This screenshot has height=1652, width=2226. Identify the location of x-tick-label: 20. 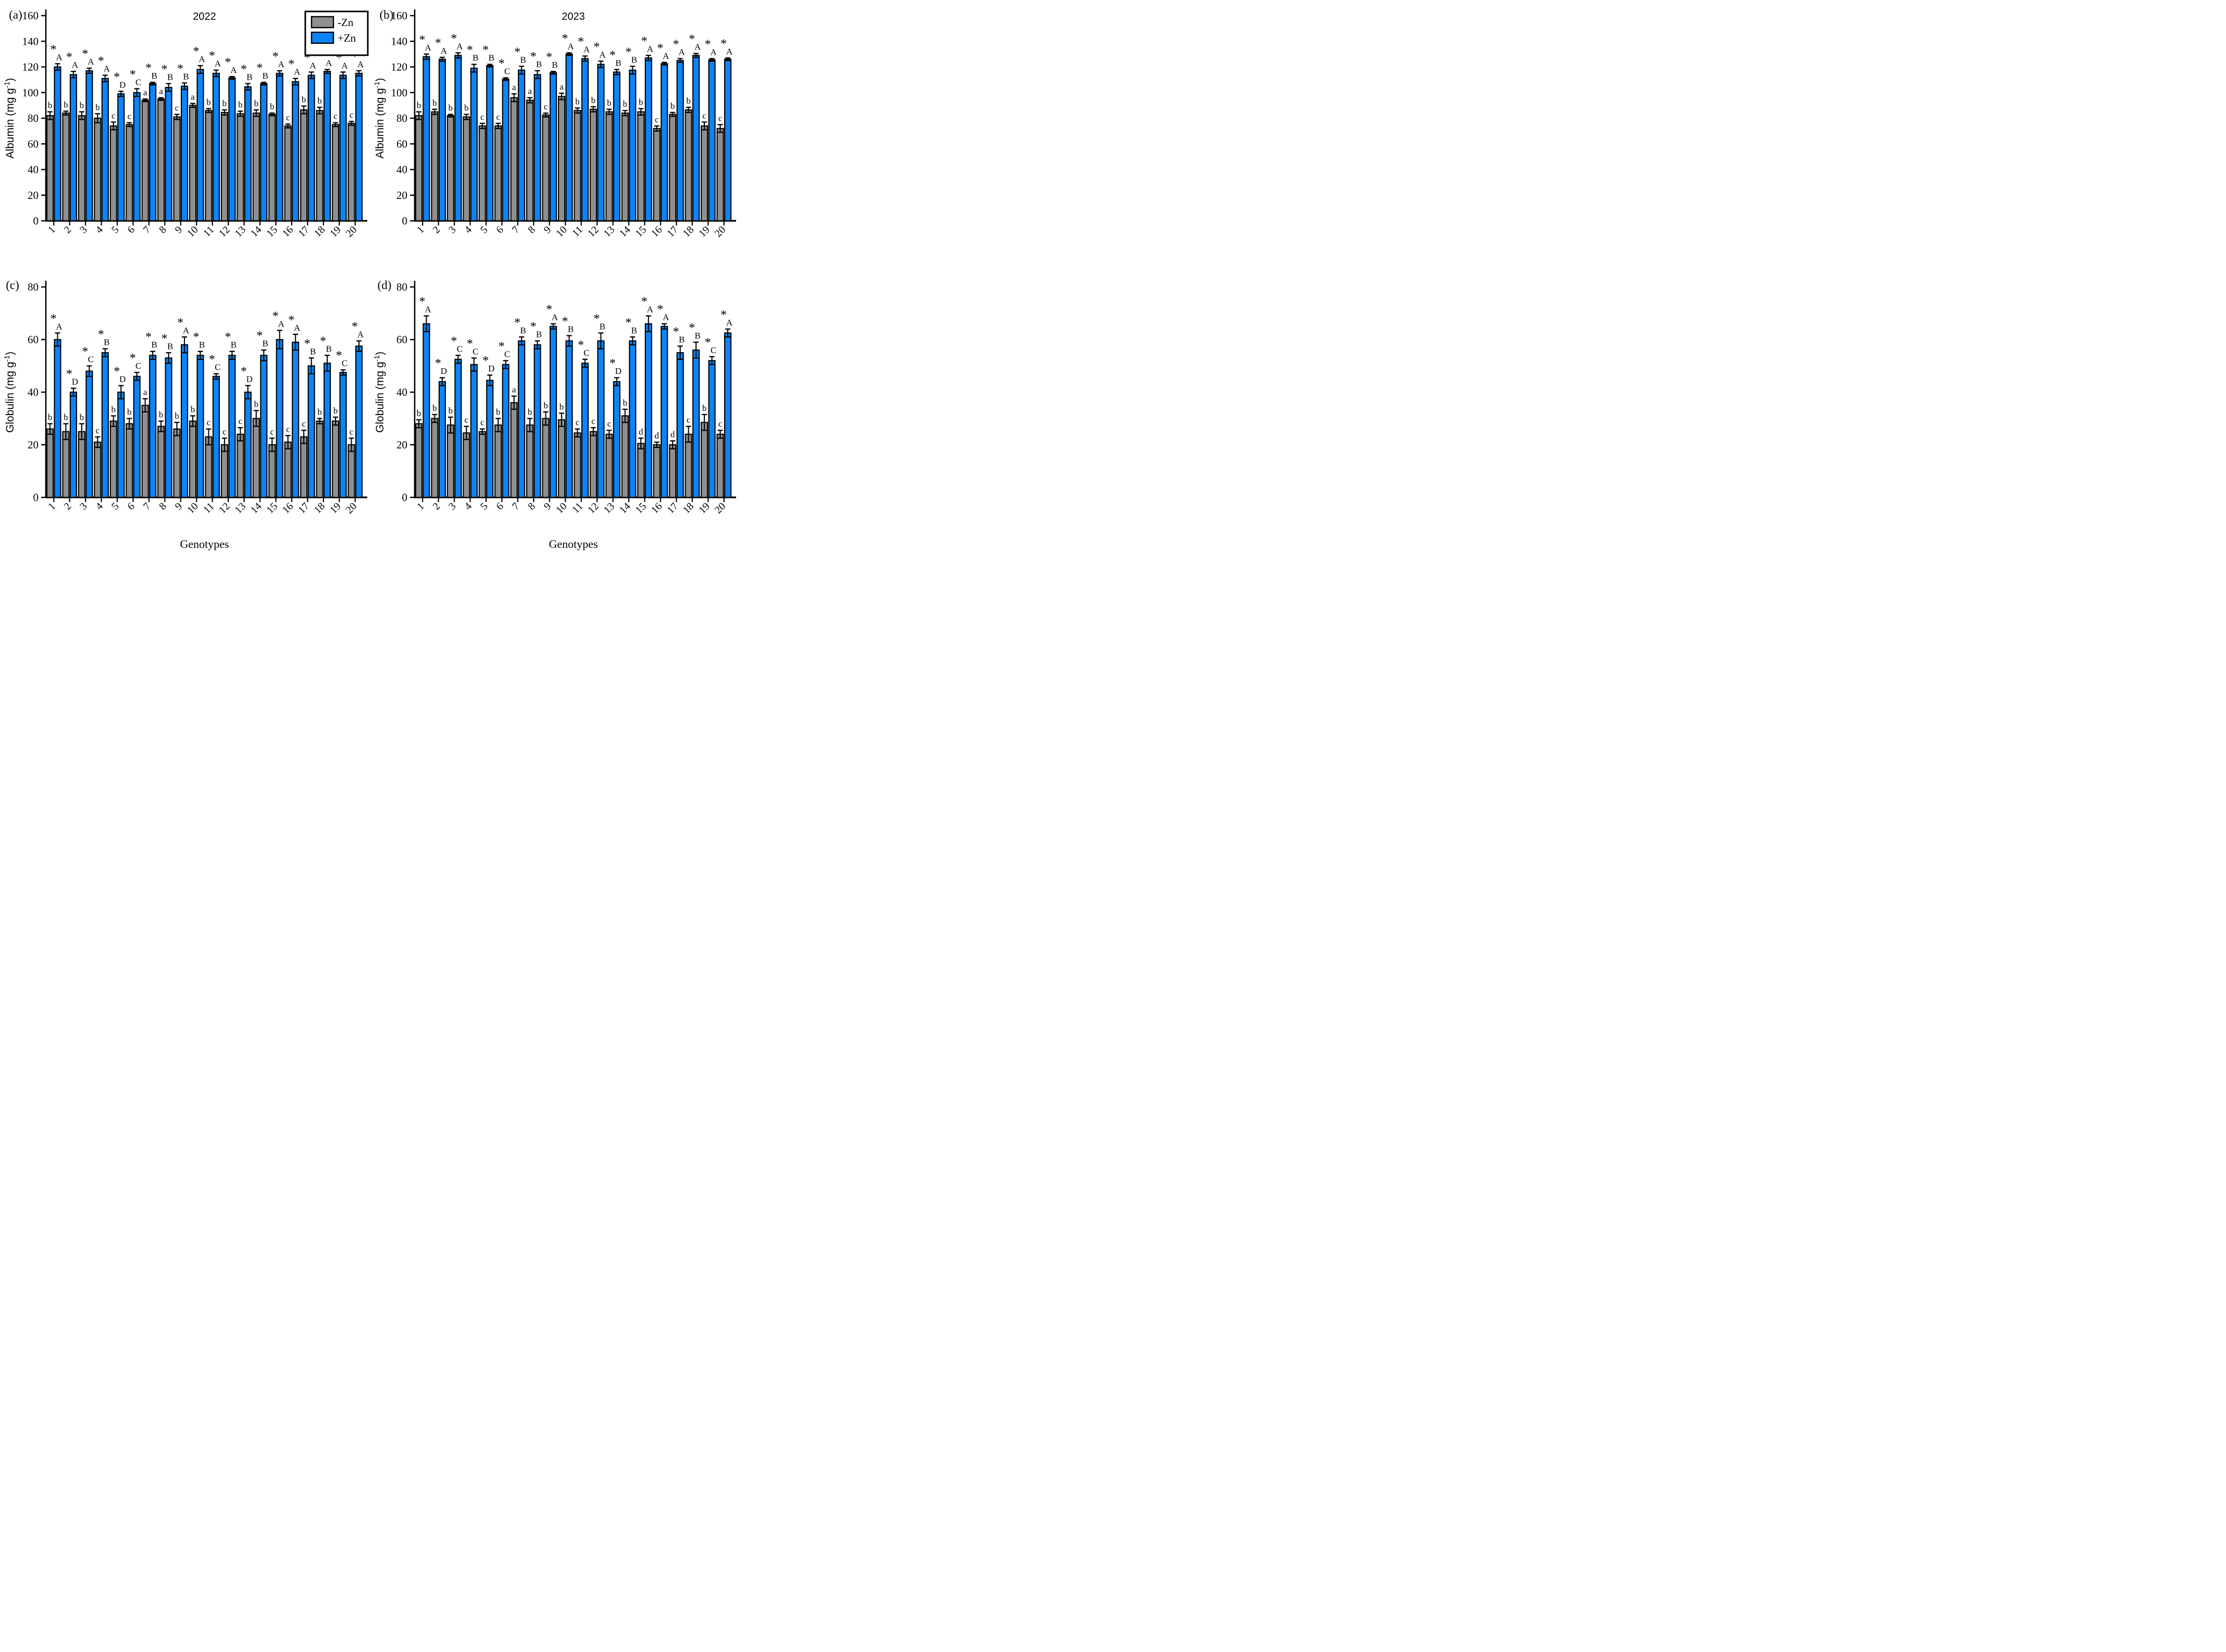
(720, 508).